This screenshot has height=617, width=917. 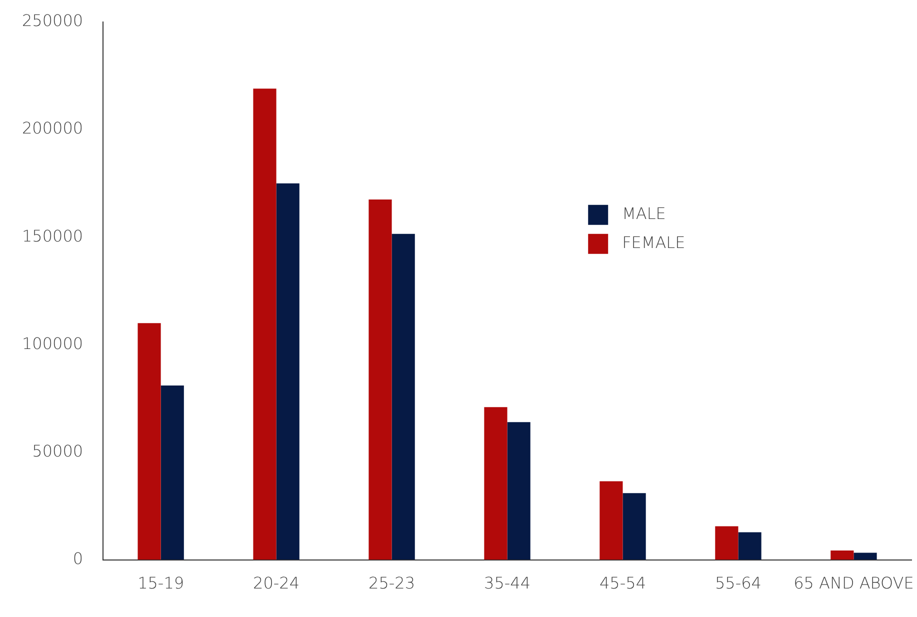 I want to click on x-tick-label: 20-24, so click(x=276, y=583).